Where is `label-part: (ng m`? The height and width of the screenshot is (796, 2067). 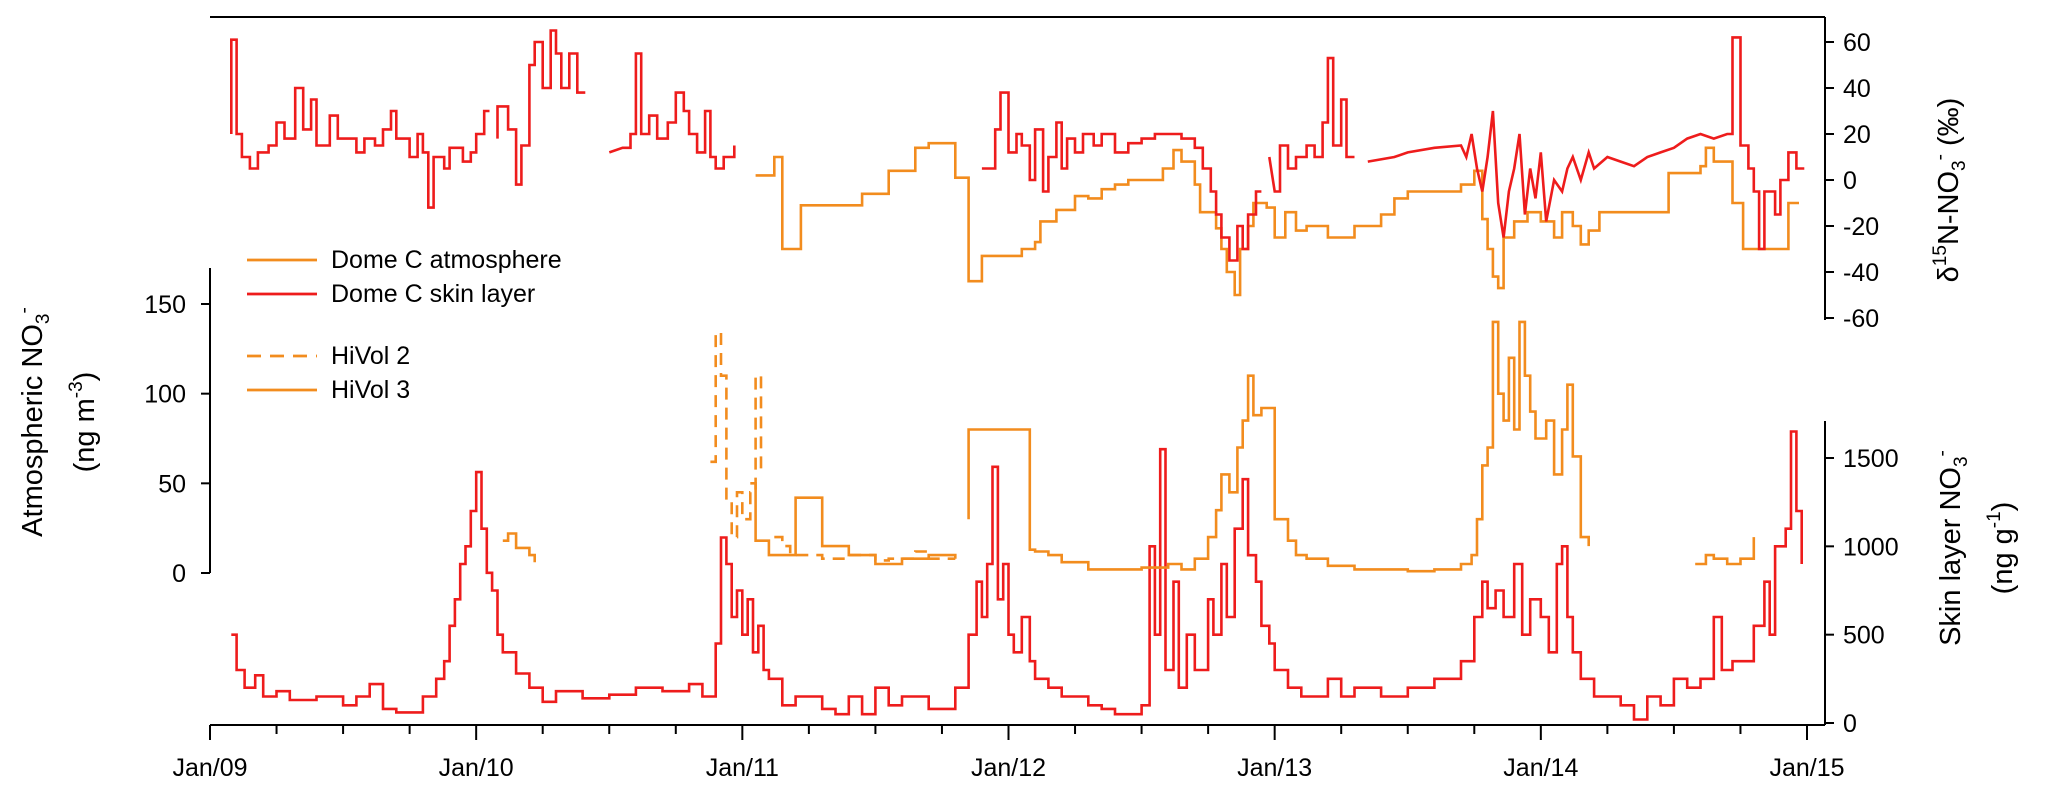 label-part: (ng m is located at coordinates (85, 435).